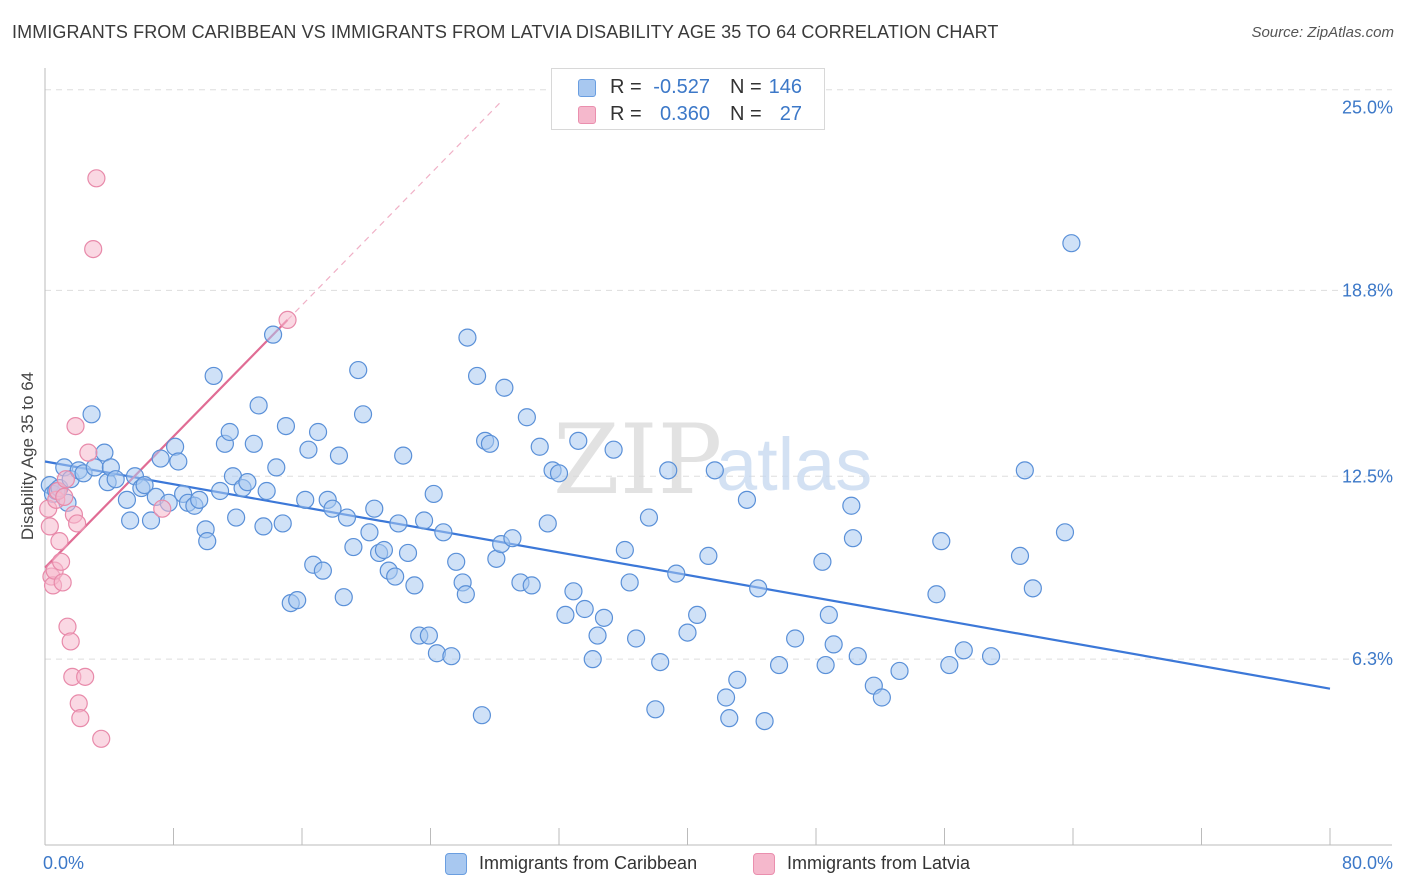 The image size is (1406, 892). I want to click on n-value: 27, so click(790, 114).